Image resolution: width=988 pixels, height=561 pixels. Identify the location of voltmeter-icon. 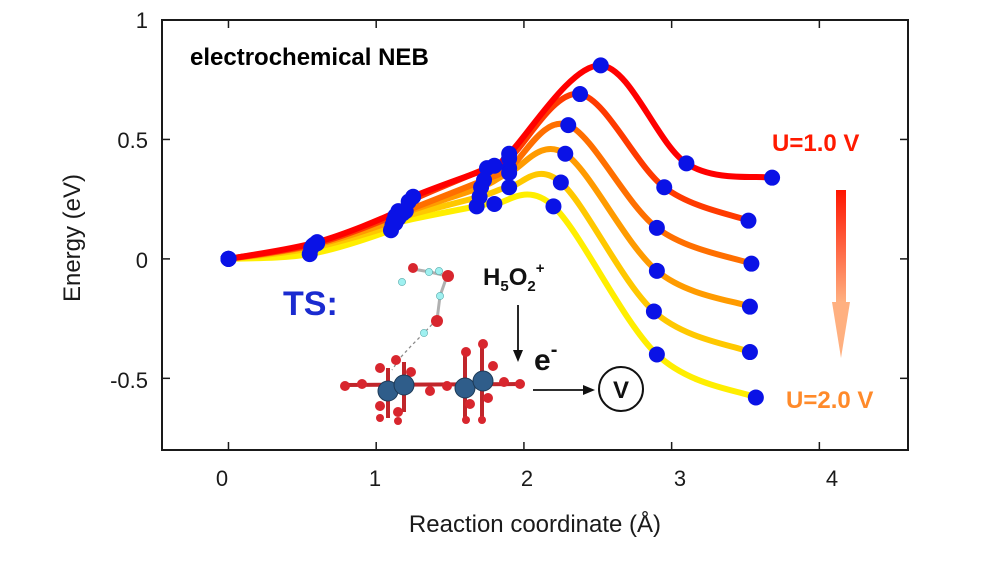
(621, 389).